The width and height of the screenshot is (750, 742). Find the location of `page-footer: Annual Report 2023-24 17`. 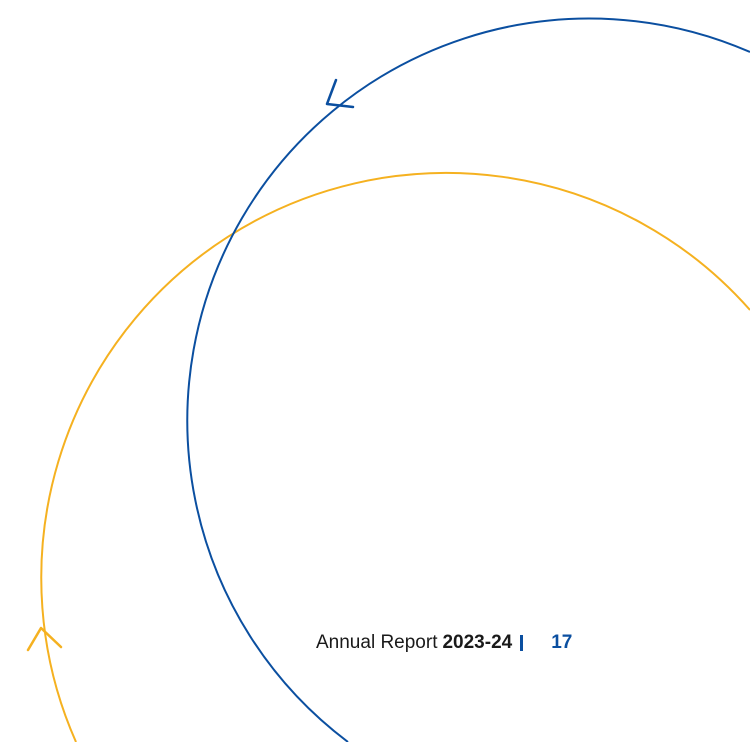

page-footer: Annual Report 2023-24 17 is located at coordinates (444, 643).